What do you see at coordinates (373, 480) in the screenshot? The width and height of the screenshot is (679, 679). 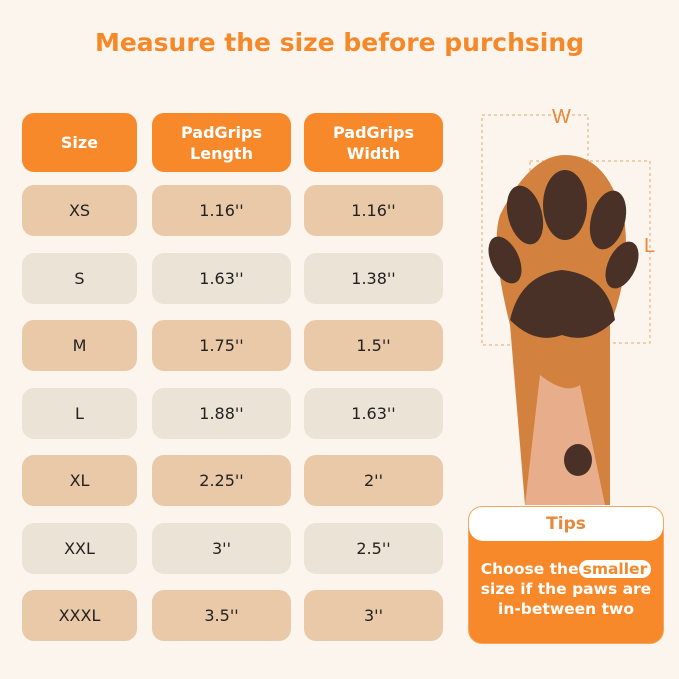 I see `table-cell: 2''` at bounding box center [373, 480].